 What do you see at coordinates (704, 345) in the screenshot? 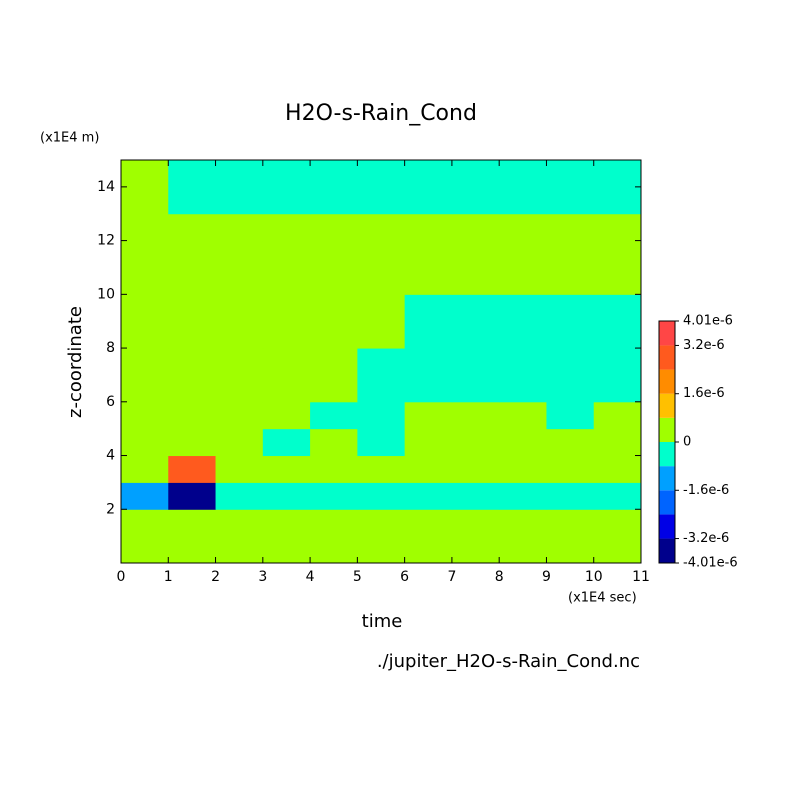
I see `colorbar-tick-label: 3.2e-6` at bounding box center [704, 345].